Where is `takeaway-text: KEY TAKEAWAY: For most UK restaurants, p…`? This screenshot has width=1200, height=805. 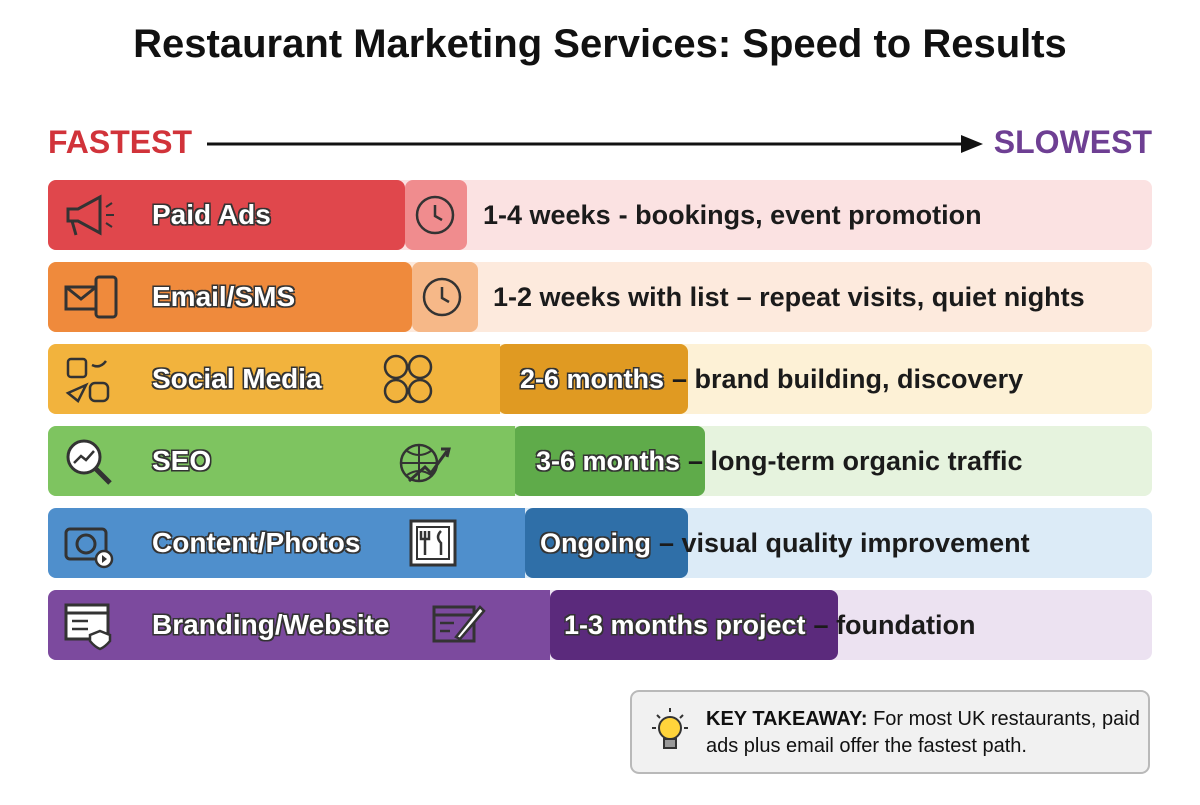 takeaway-text: KEY TAKEAWAY: For most UK restaurants, p… is located at coordinates (926, 733).